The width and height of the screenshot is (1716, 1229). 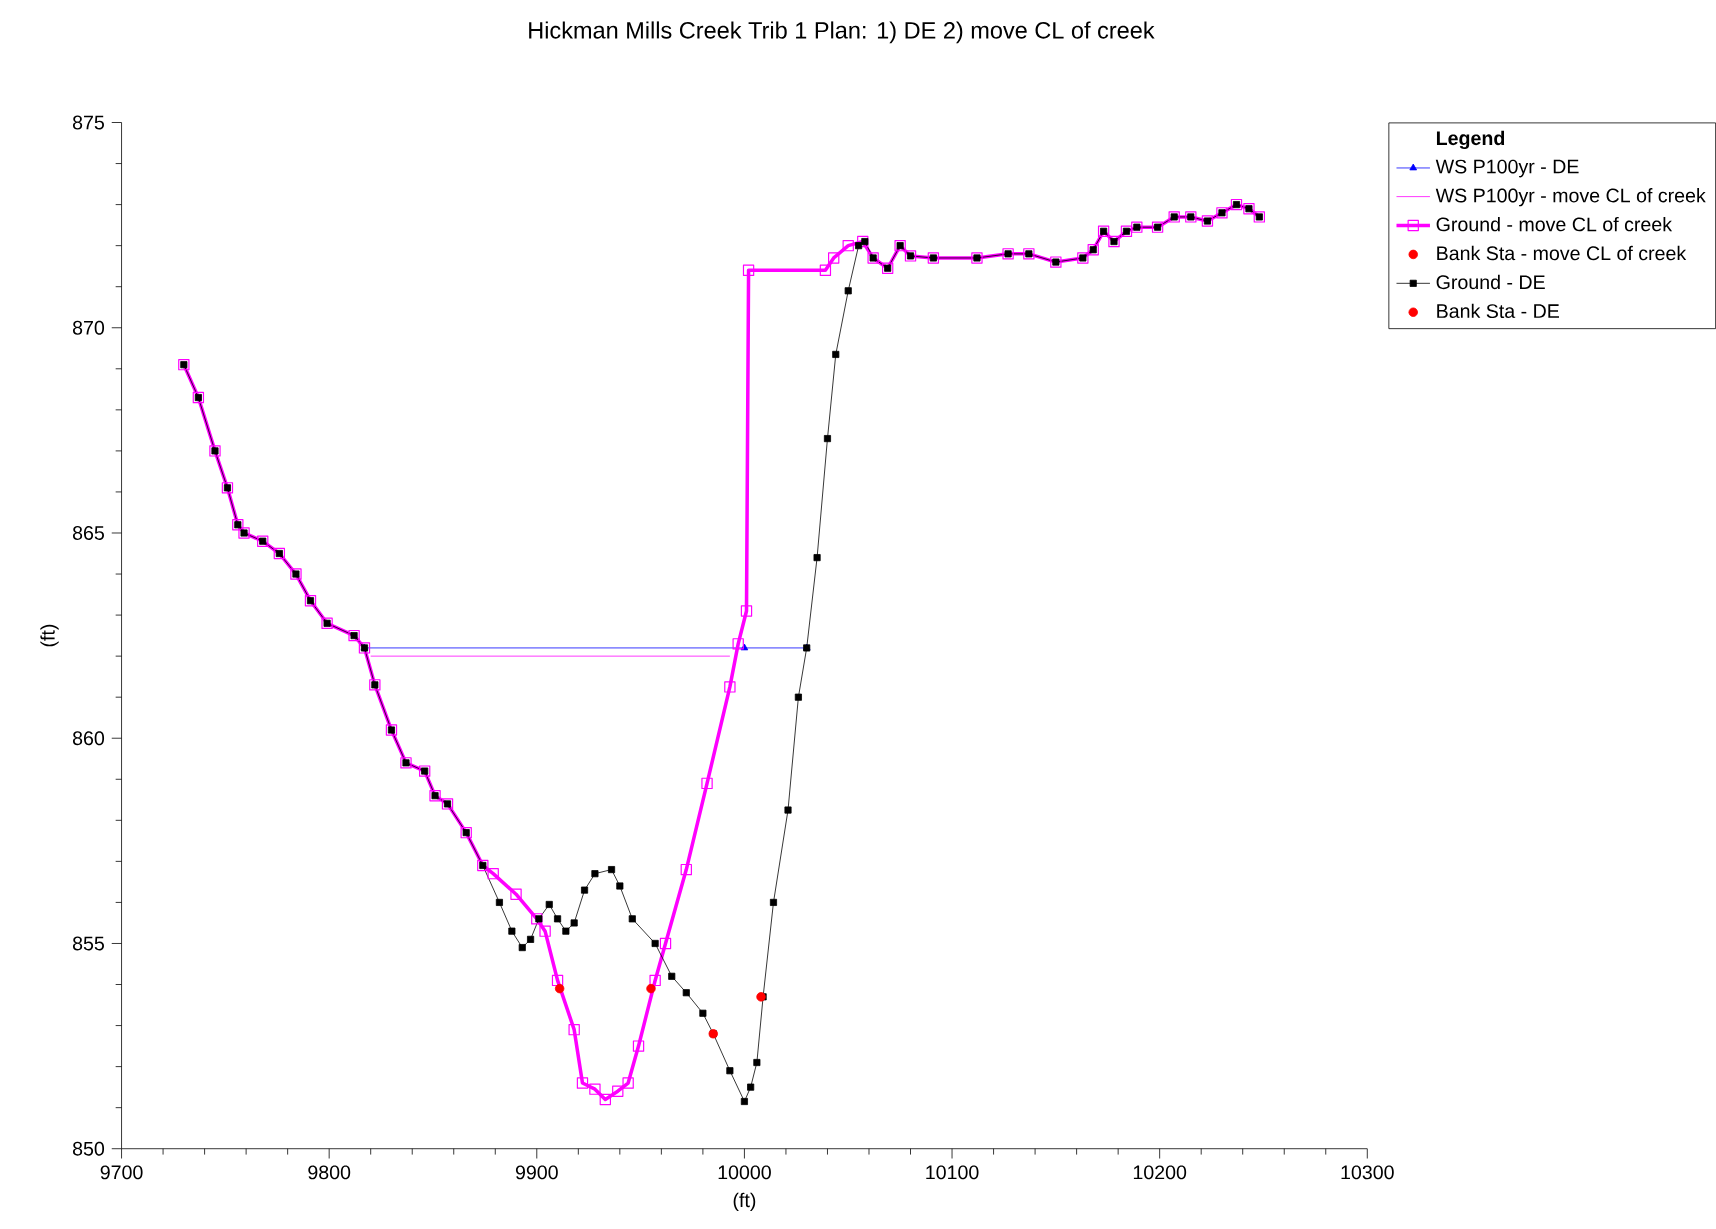 What do you see at coordinates (952, 1172) in the screenshot?
I see `x-tick-label: 10100` at bounding box center [952, 1172].